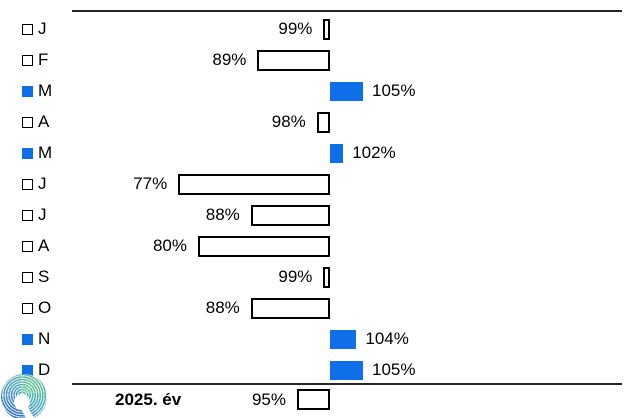  What do you see at coordinates (45, 307) in the screenshot?
I see `category-label: O` at bounding box center [45, 307].